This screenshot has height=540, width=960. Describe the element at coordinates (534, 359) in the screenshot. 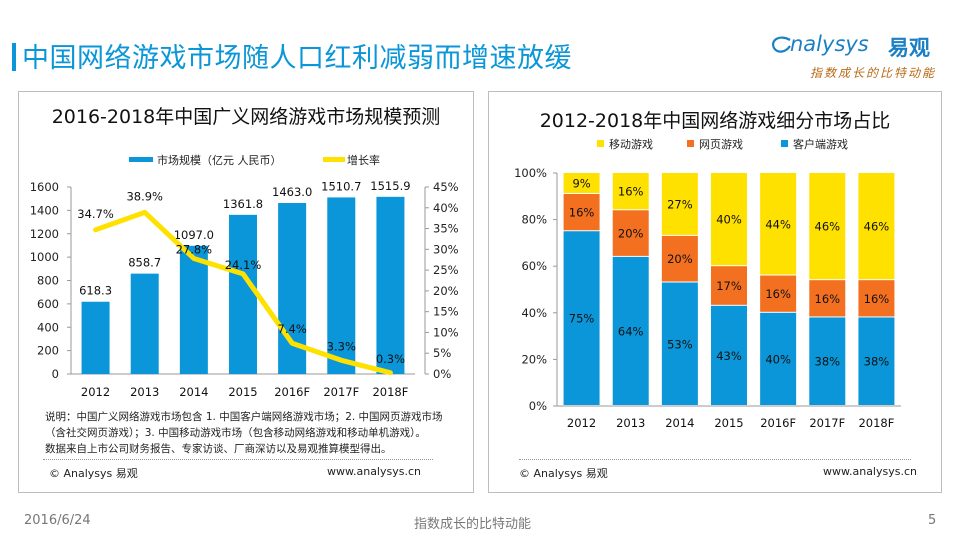

I see `y-tick-label: 20%` at that location.